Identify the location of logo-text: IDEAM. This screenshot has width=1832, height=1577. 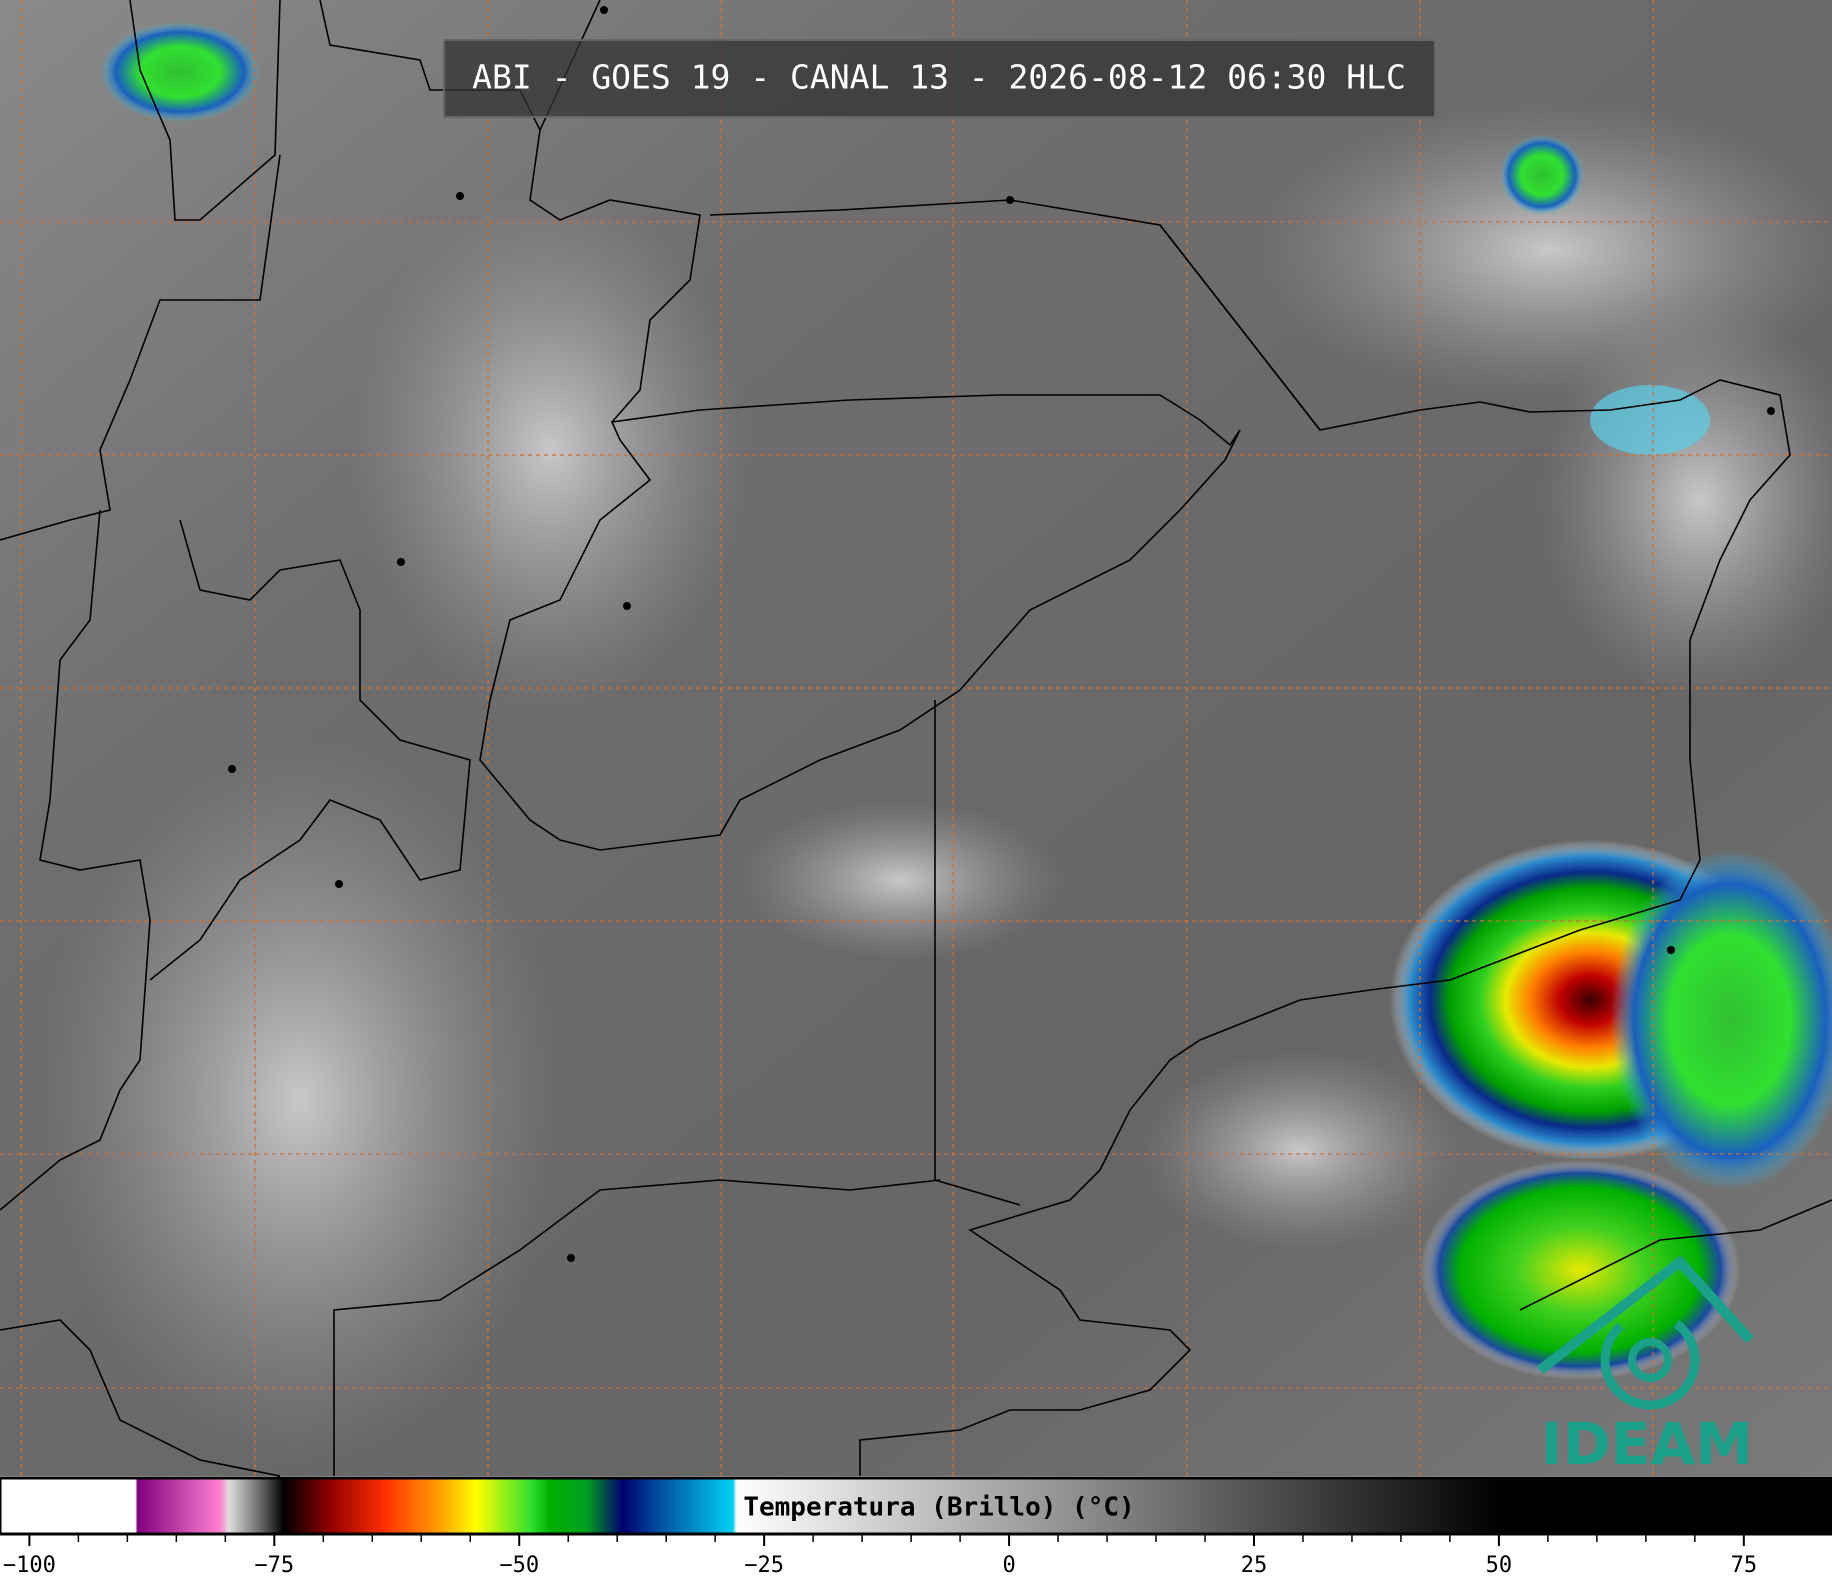
(1647, 1444).